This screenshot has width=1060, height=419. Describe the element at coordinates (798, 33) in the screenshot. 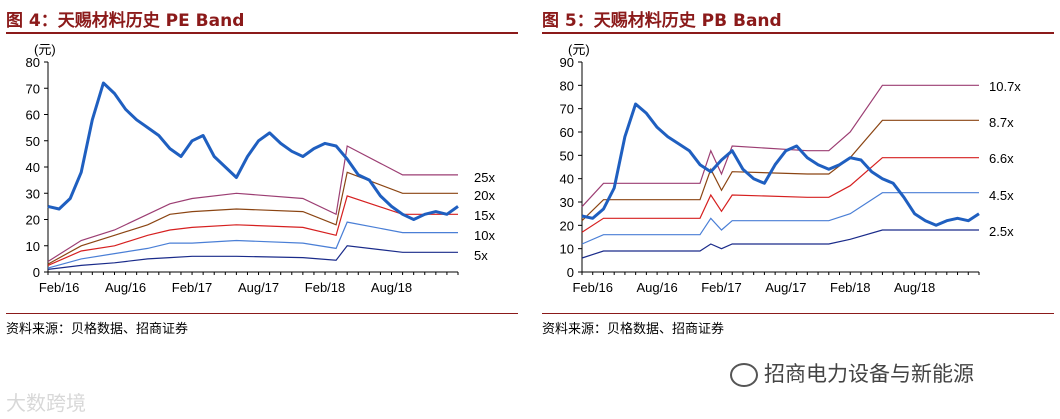

I see `right-title-rule` at that location.